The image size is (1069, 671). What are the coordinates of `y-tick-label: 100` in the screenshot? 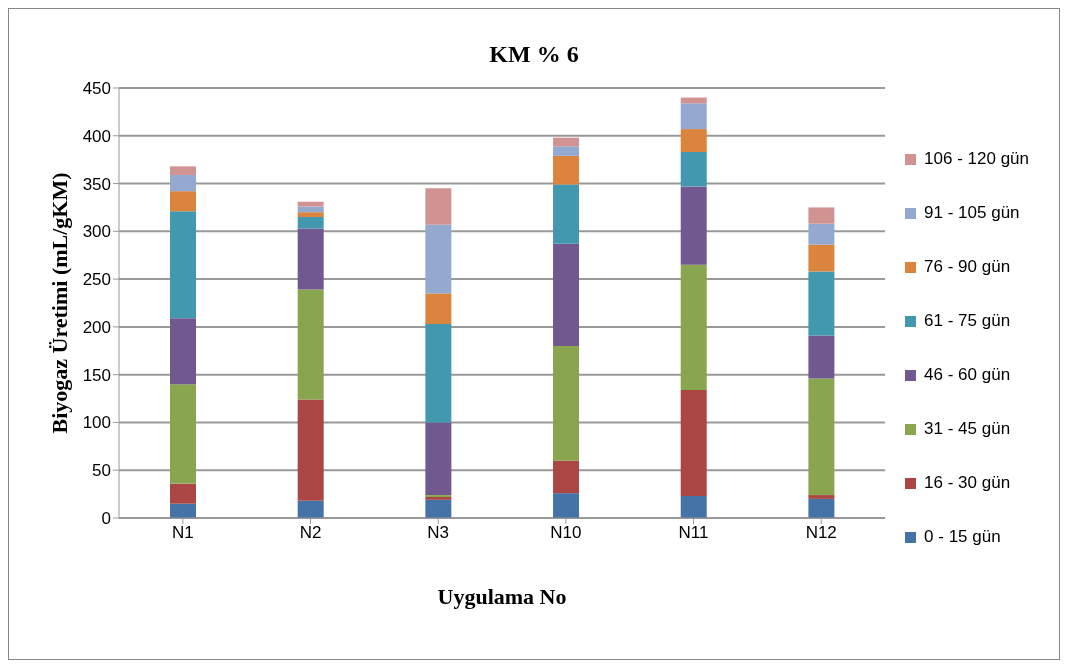 It's located at (96, 423).